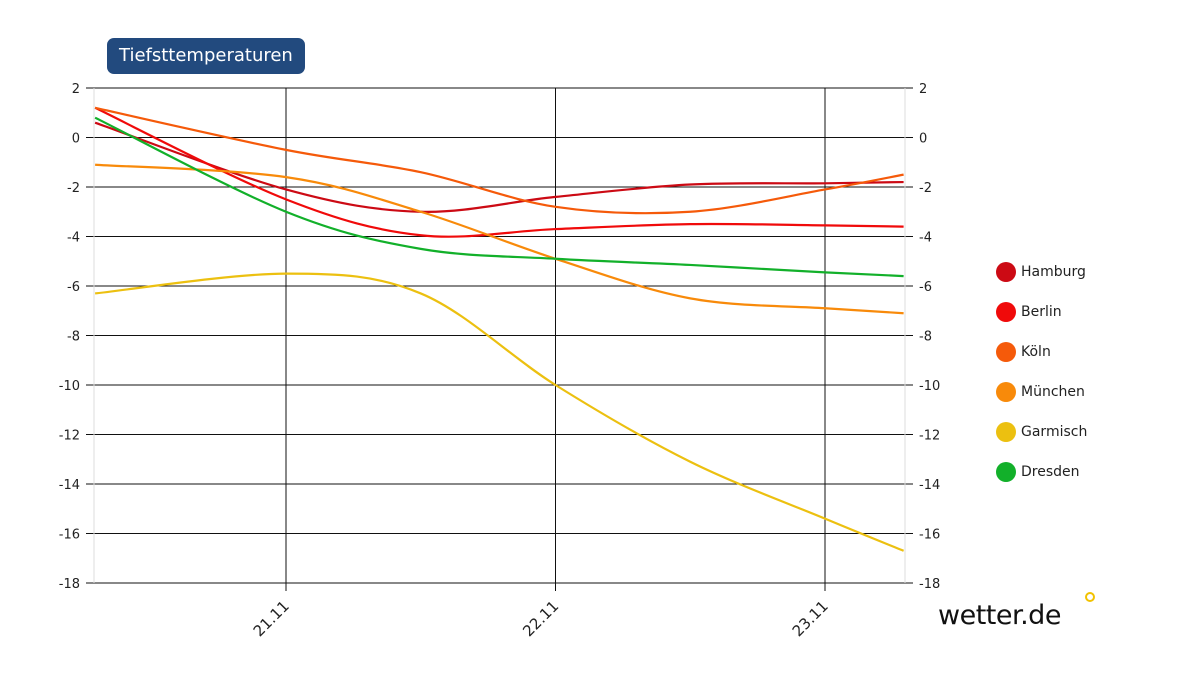  I want to click on legend-label: München, so click(1053, 392).